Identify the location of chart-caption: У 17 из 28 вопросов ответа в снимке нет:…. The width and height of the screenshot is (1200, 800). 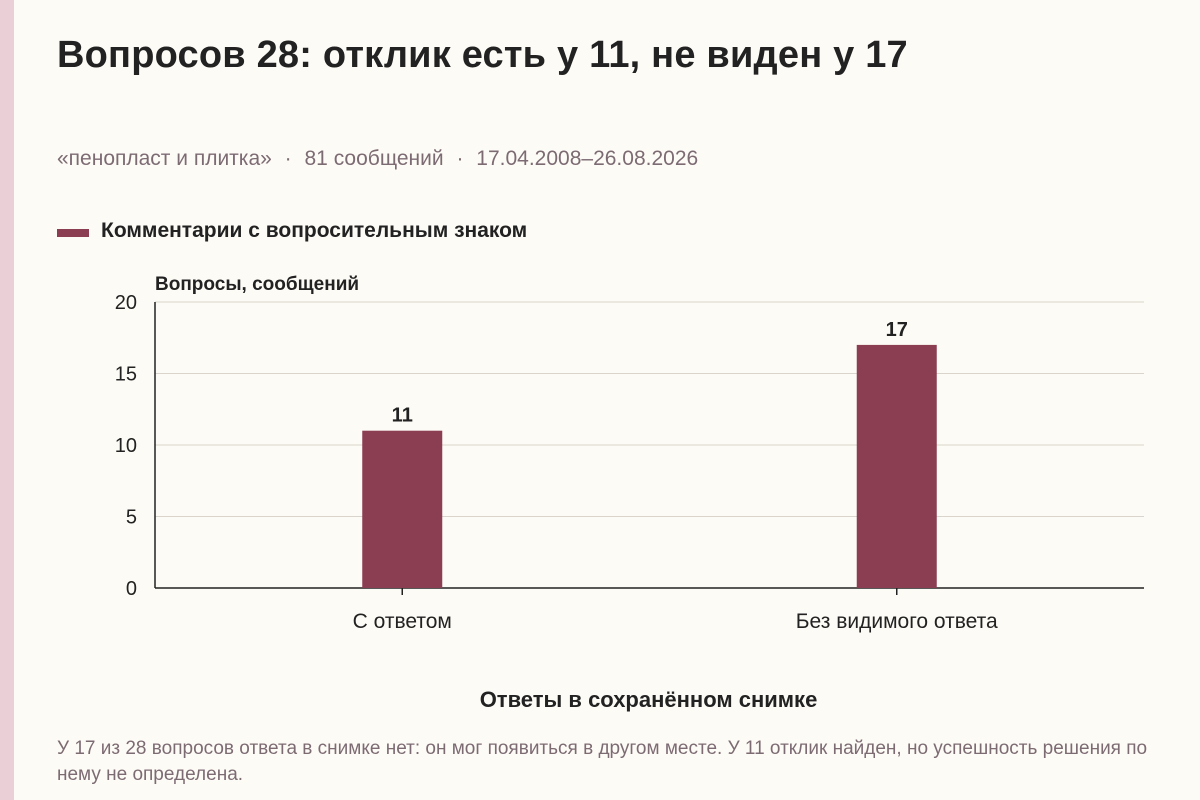
(602, 761).